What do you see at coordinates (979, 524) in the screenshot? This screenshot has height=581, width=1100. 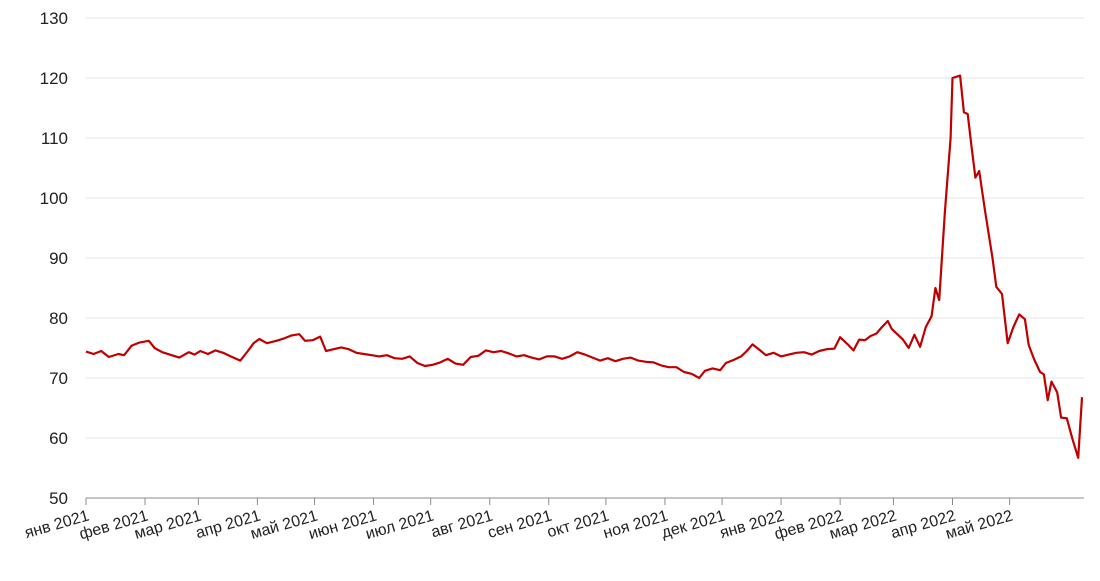 I see `x-tick-label: май 2022` at bounding box center [979, 524].